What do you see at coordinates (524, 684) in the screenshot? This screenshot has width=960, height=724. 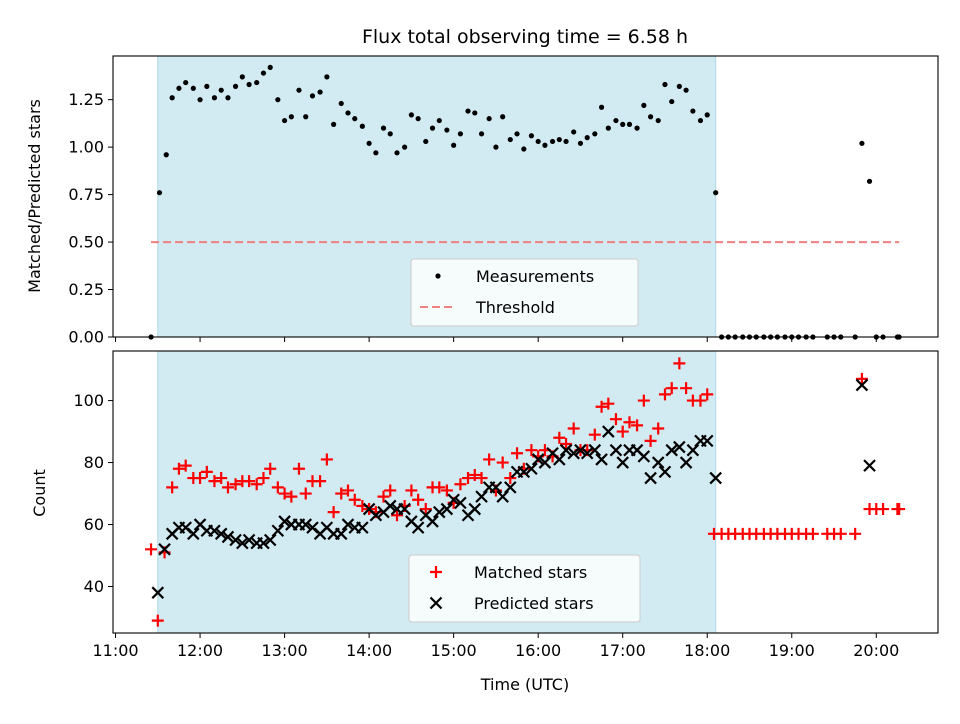 I see `x-axis-label: Time (UTC)` at bounding box center [524, 684].